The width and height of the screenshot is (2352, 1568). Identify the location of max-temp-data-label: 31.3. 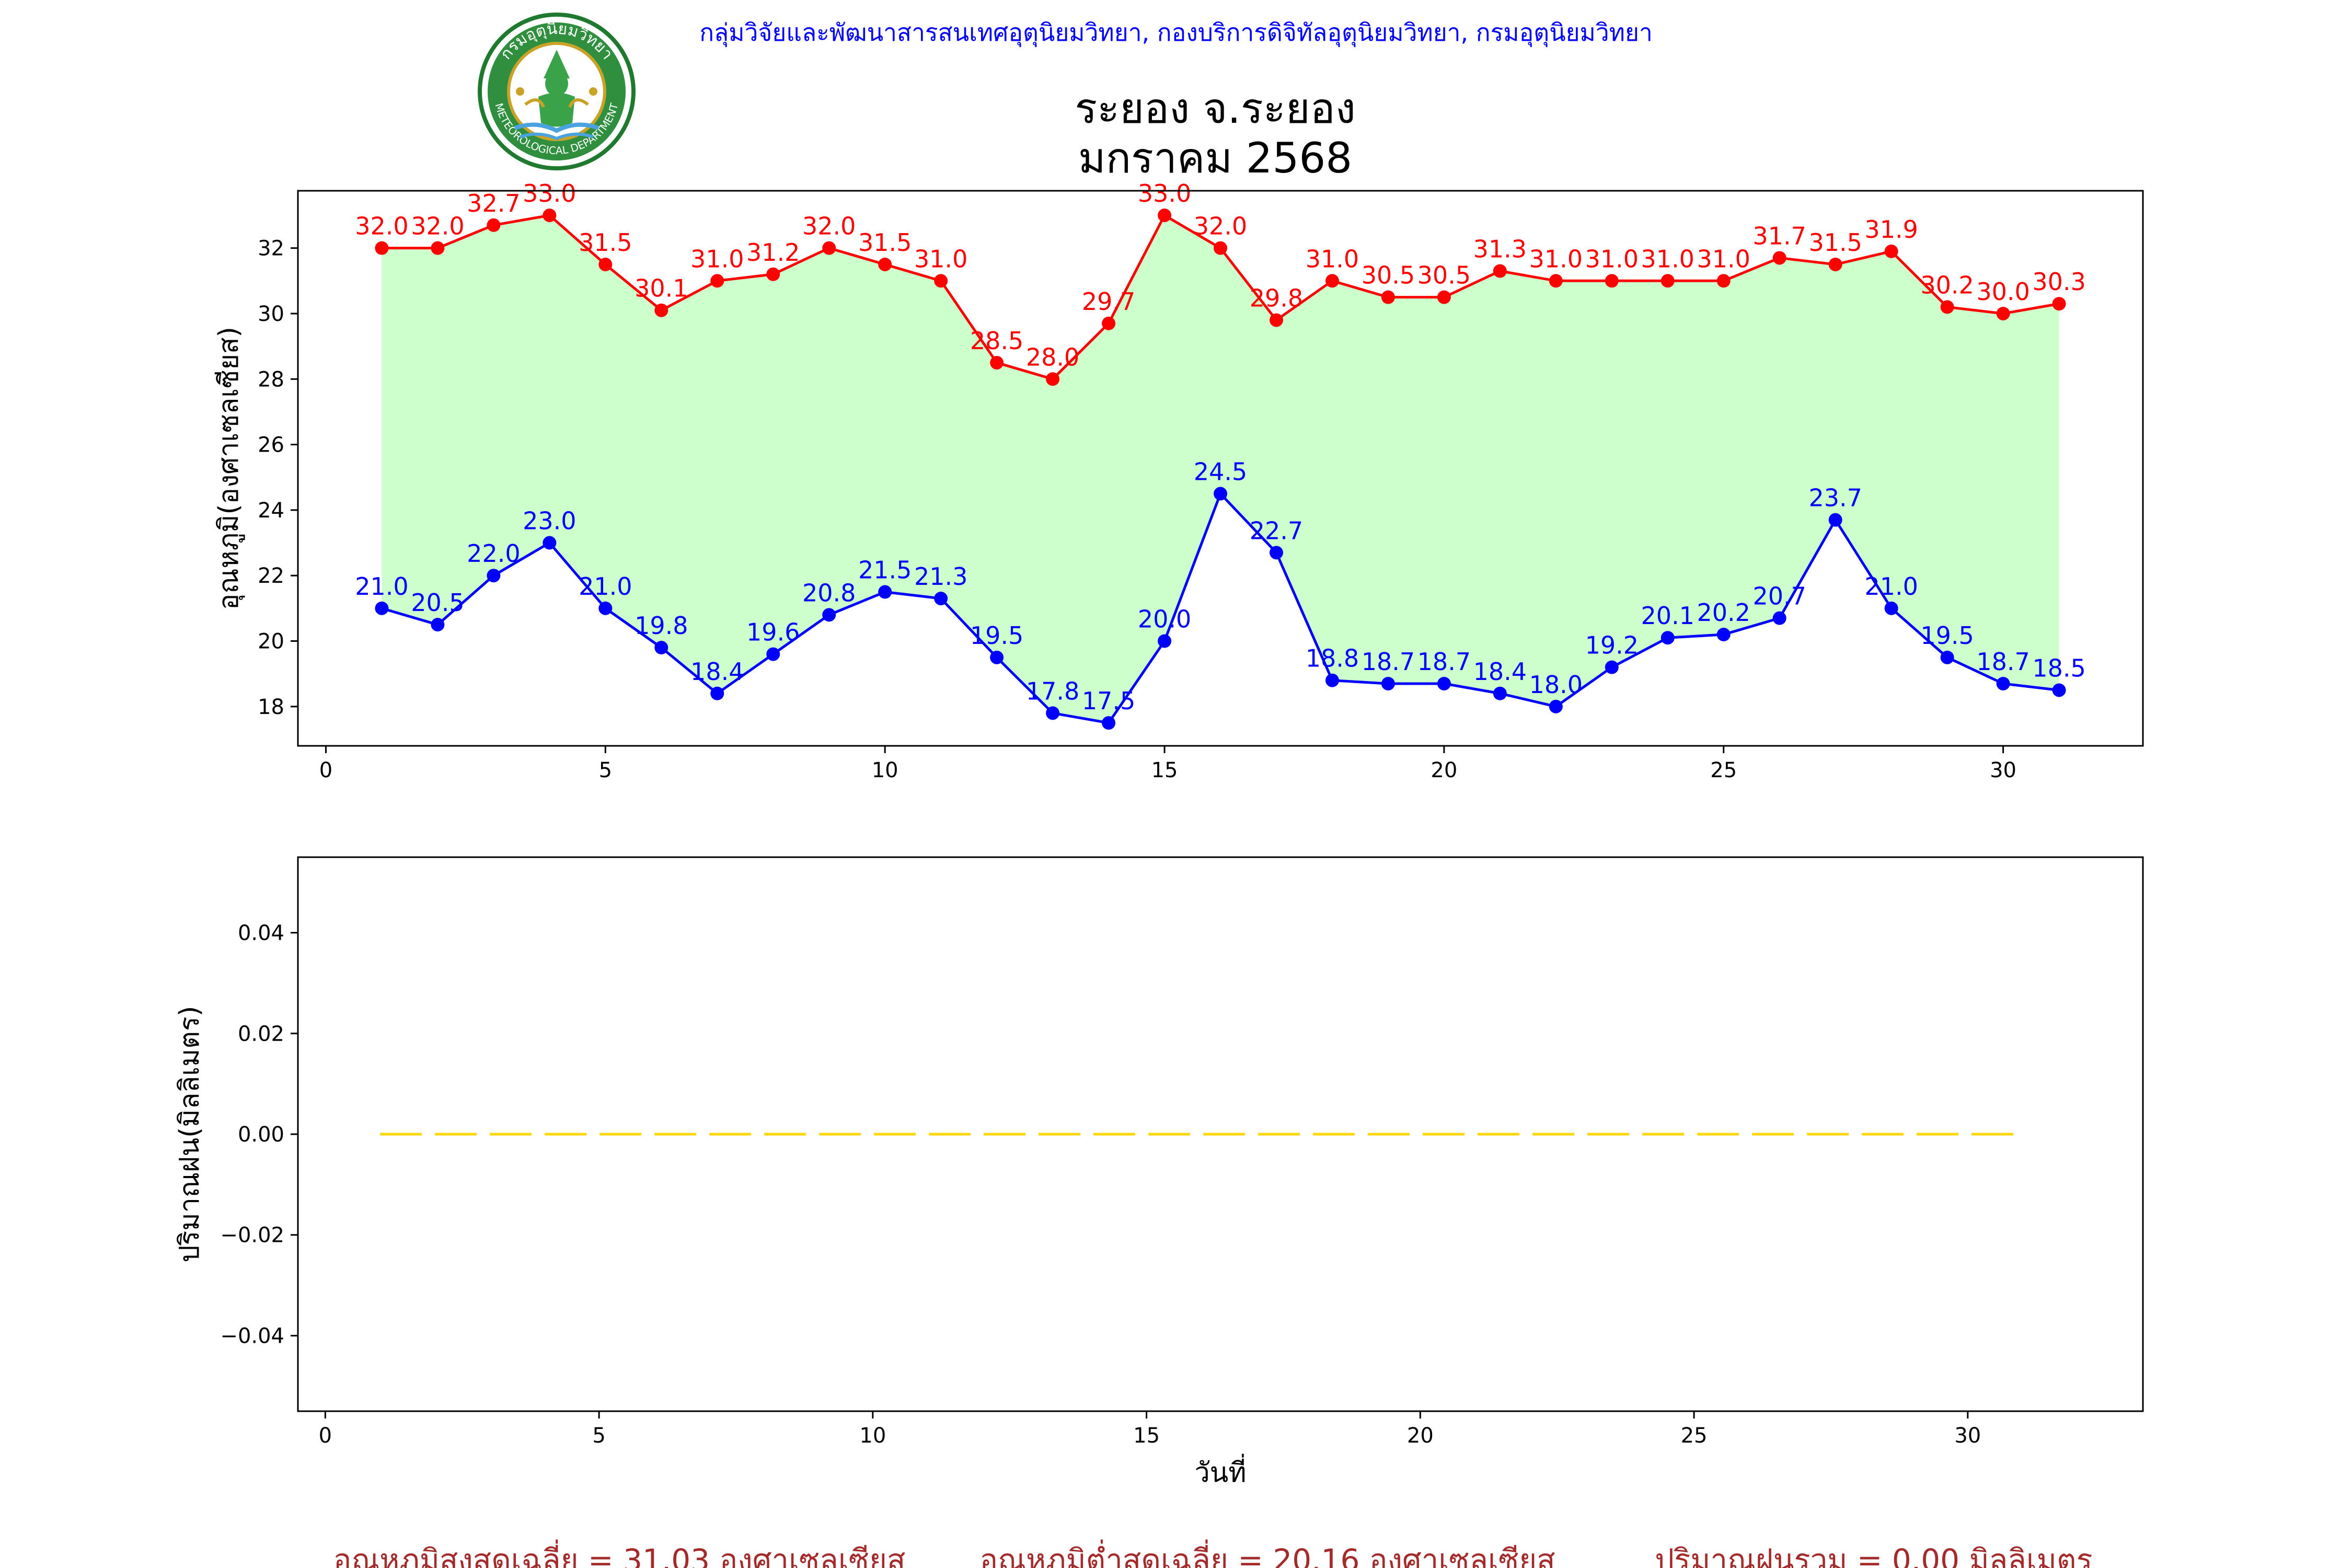
(1500, 249).